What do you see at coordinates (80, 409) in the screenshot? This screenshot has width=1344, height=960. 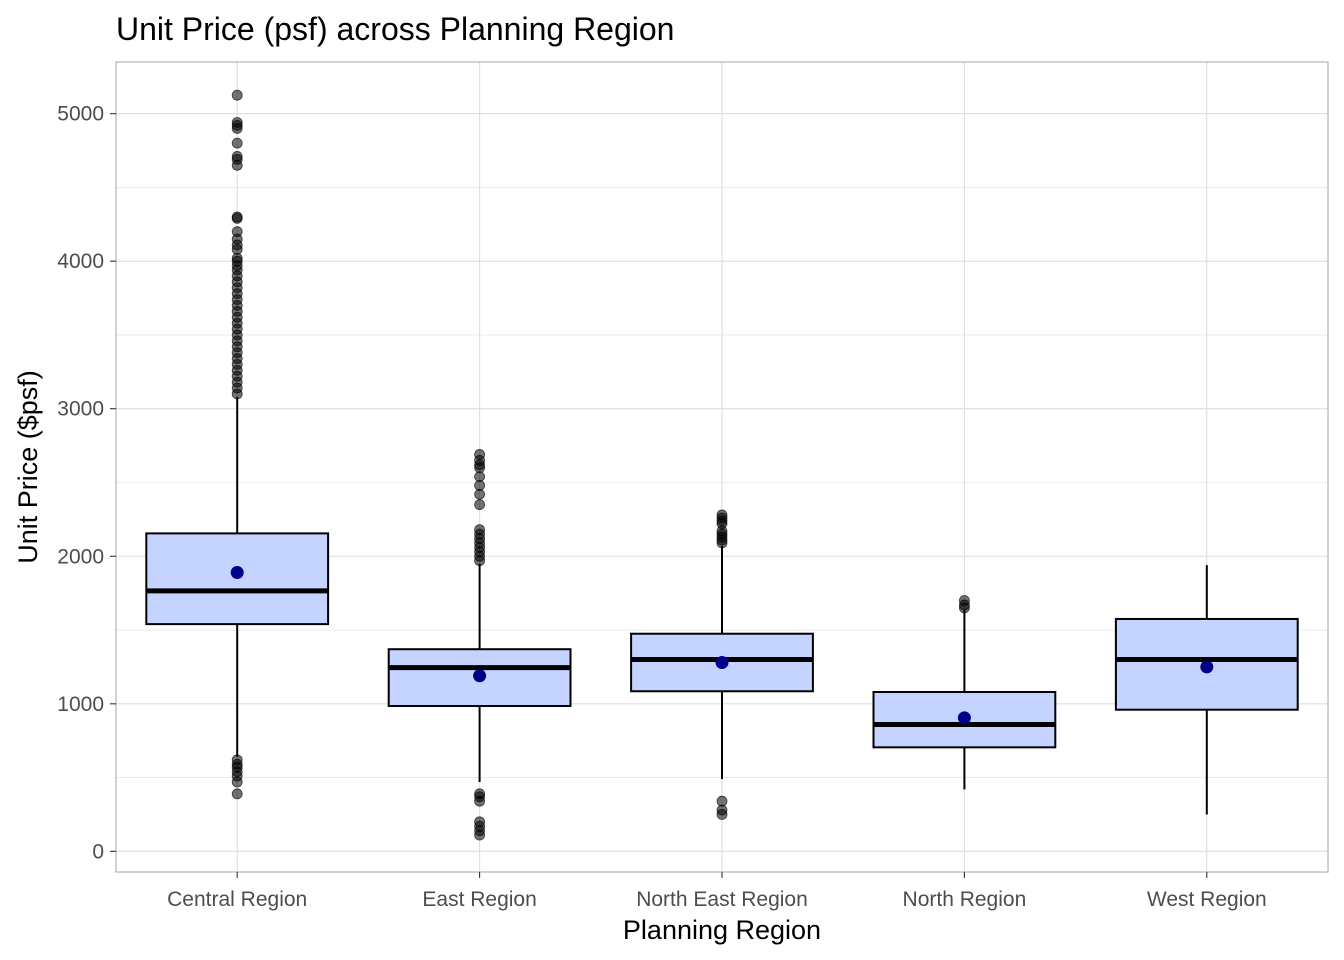 I see `y-tick-label: 3000` at bounding box center [80, 409].